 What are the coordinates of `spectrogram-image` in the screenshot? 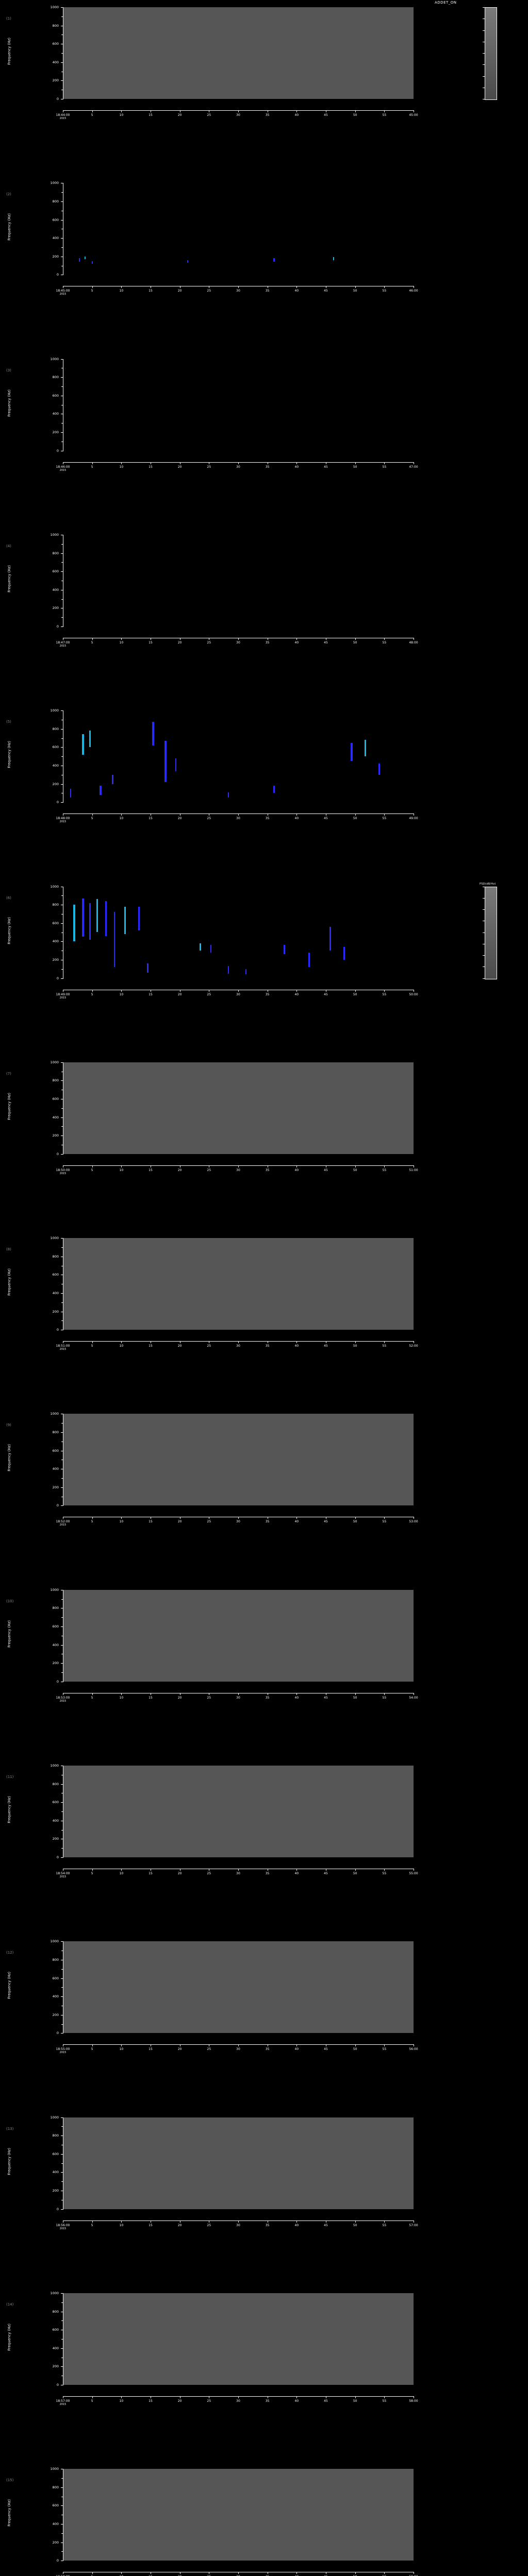 It's located at (238, 405).